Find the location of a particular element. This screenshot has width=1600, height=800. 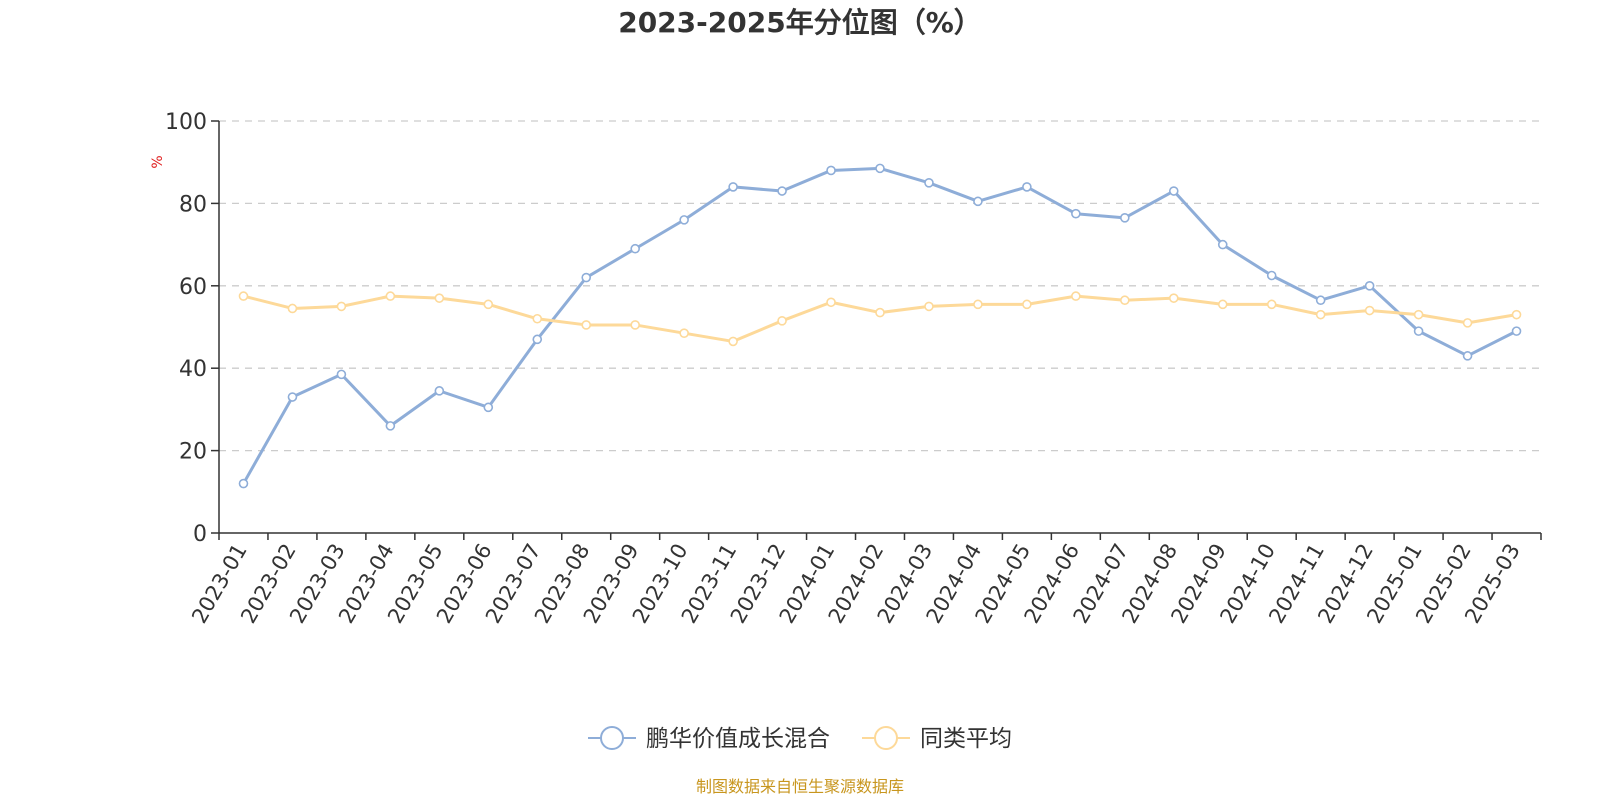

legend-swatch-marker-fund is located at coordinates (612, 738).